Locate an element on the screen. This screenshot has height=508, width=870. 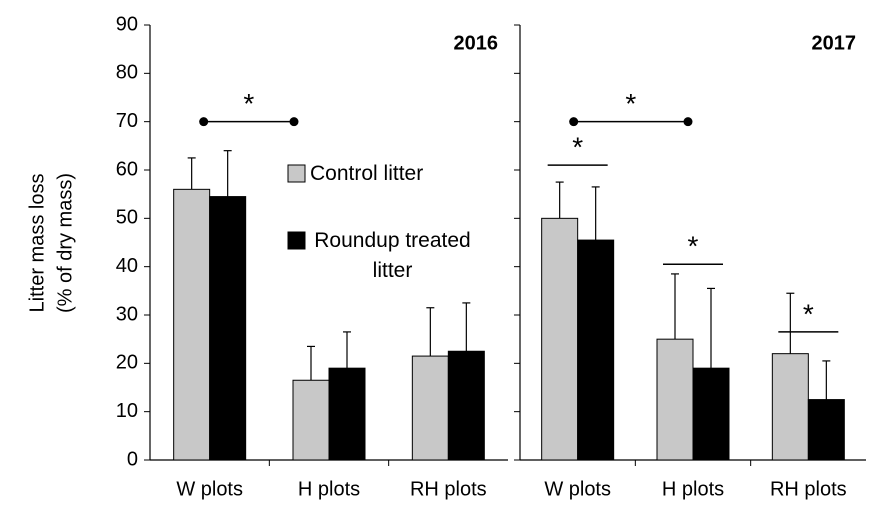
y-tick-label: 0 is located at coordinates (132, 459).